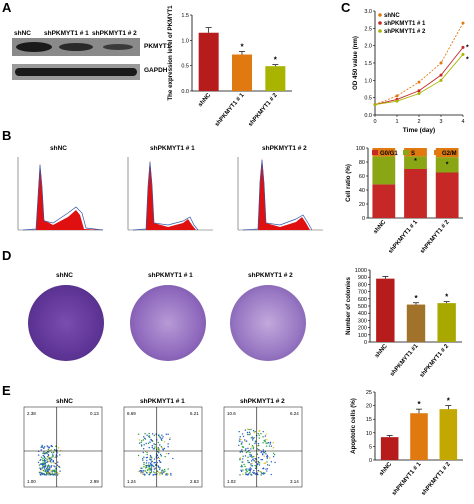  I want to click on panel-letter-a: A, so click(7, 7).